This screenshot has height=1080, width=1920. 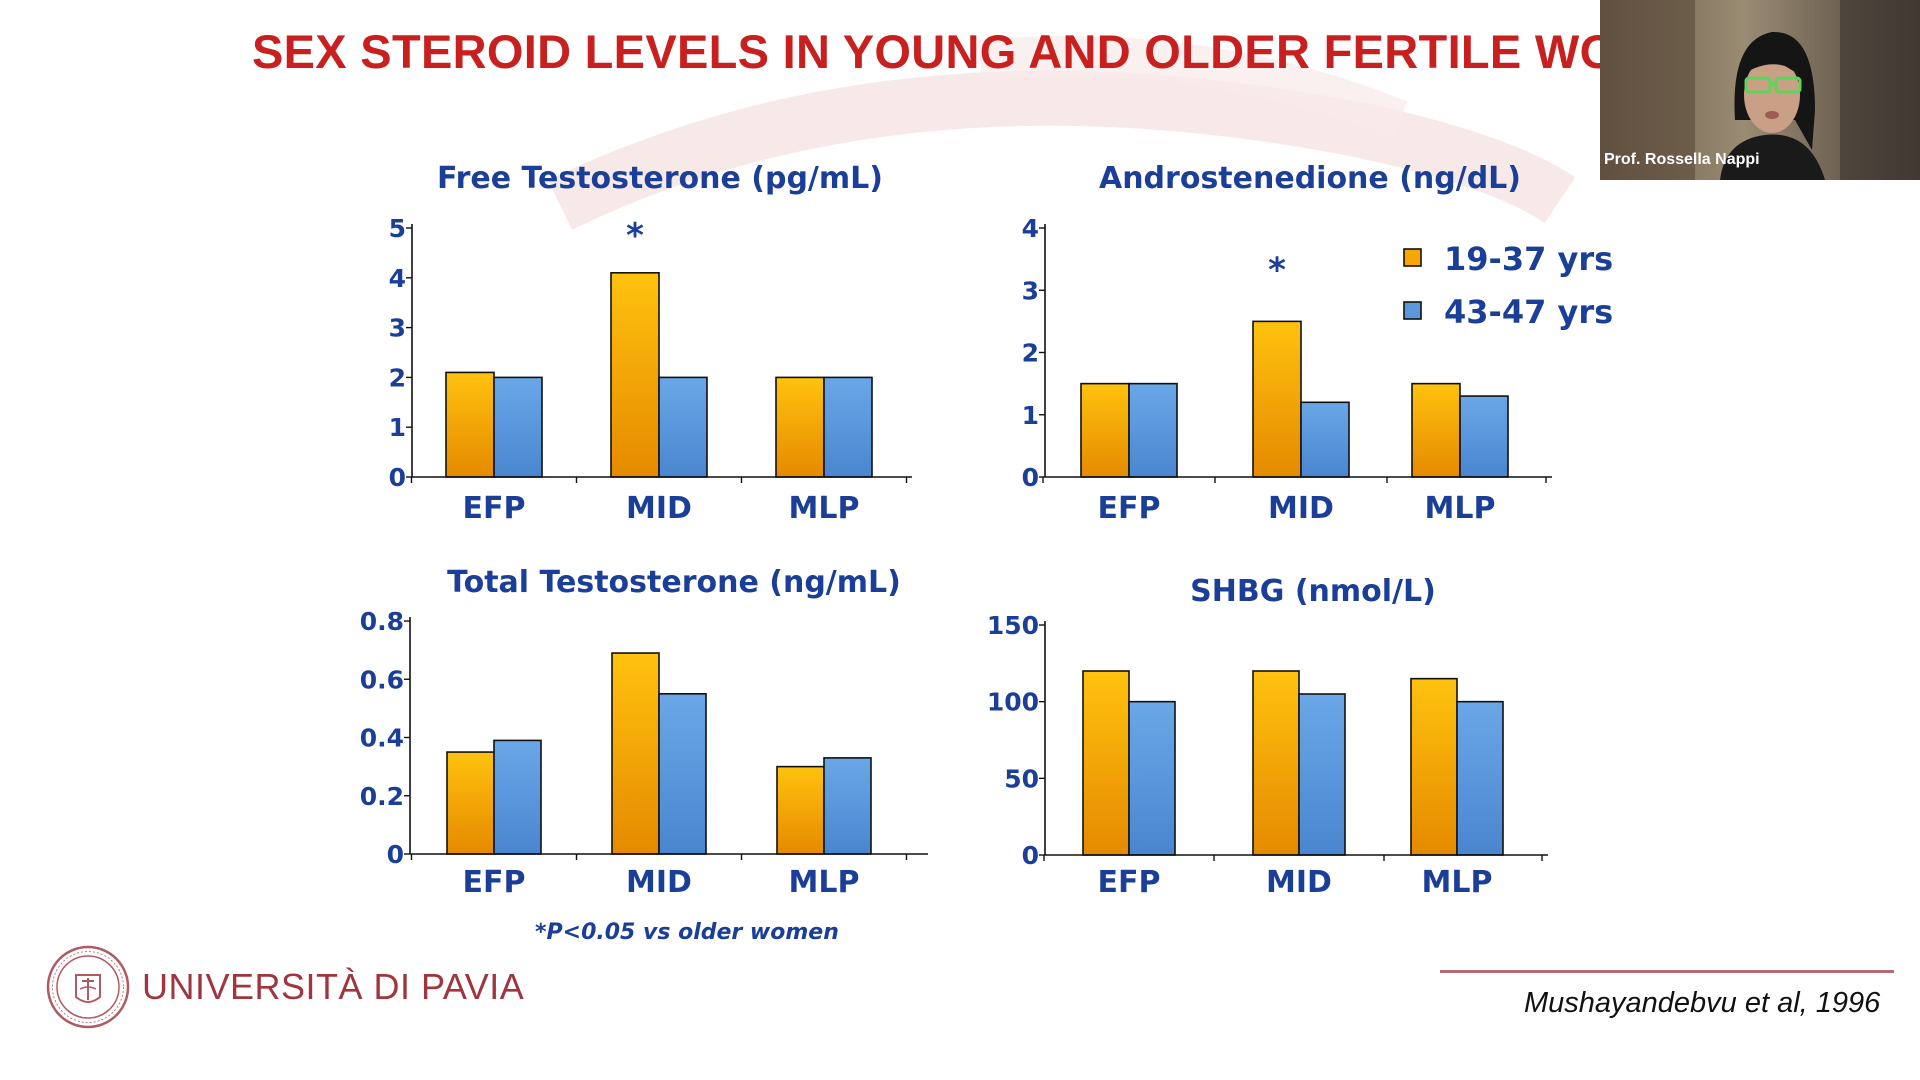 I want to click on citation-divider, so click(x=1667, y=971).